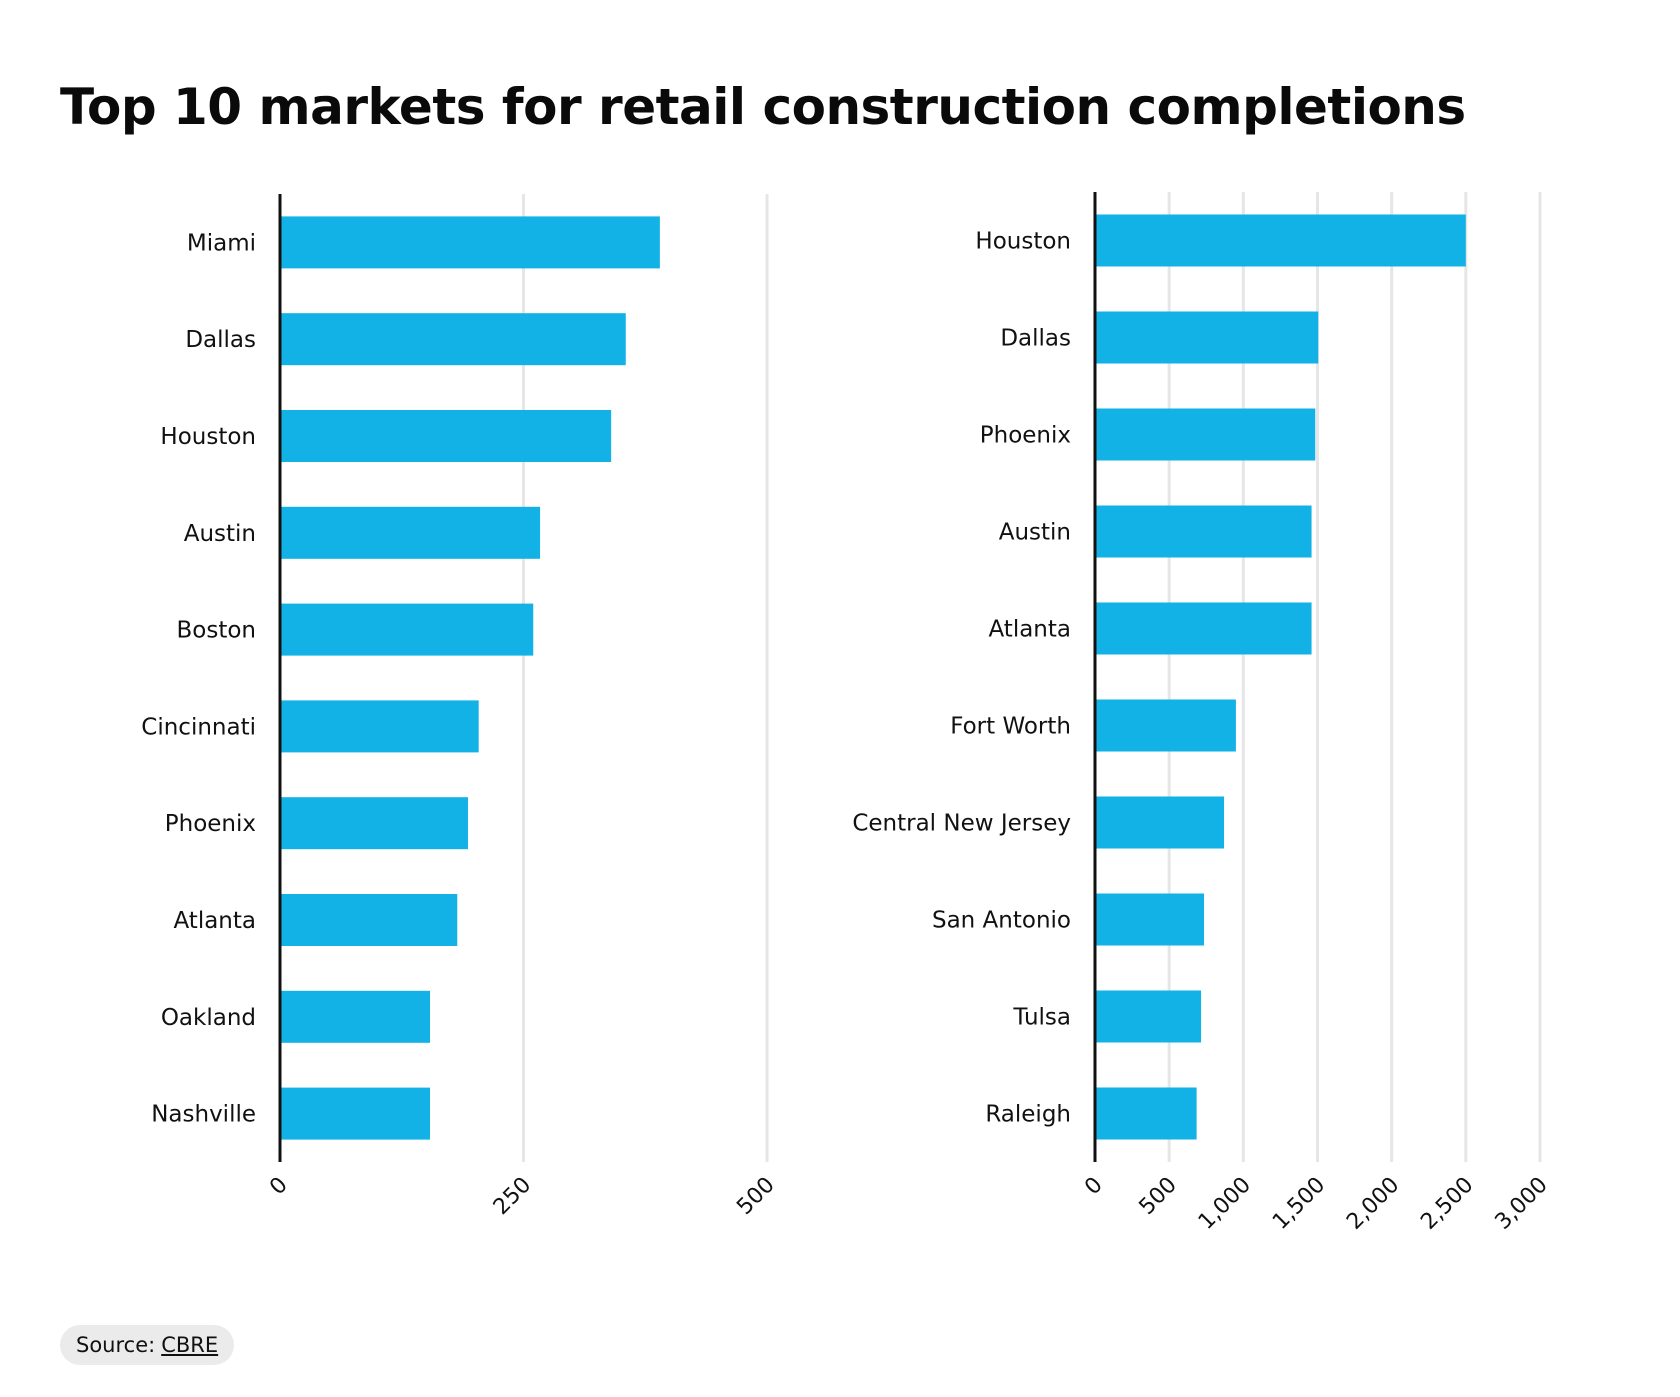 Image resolution: width=1680 pixels, height=1397 pixels. What do you see at coordinates (1299, 1204) in the screenshot?
I see `x-tick-label: 1,500` at bounding box center [1299, 1204].